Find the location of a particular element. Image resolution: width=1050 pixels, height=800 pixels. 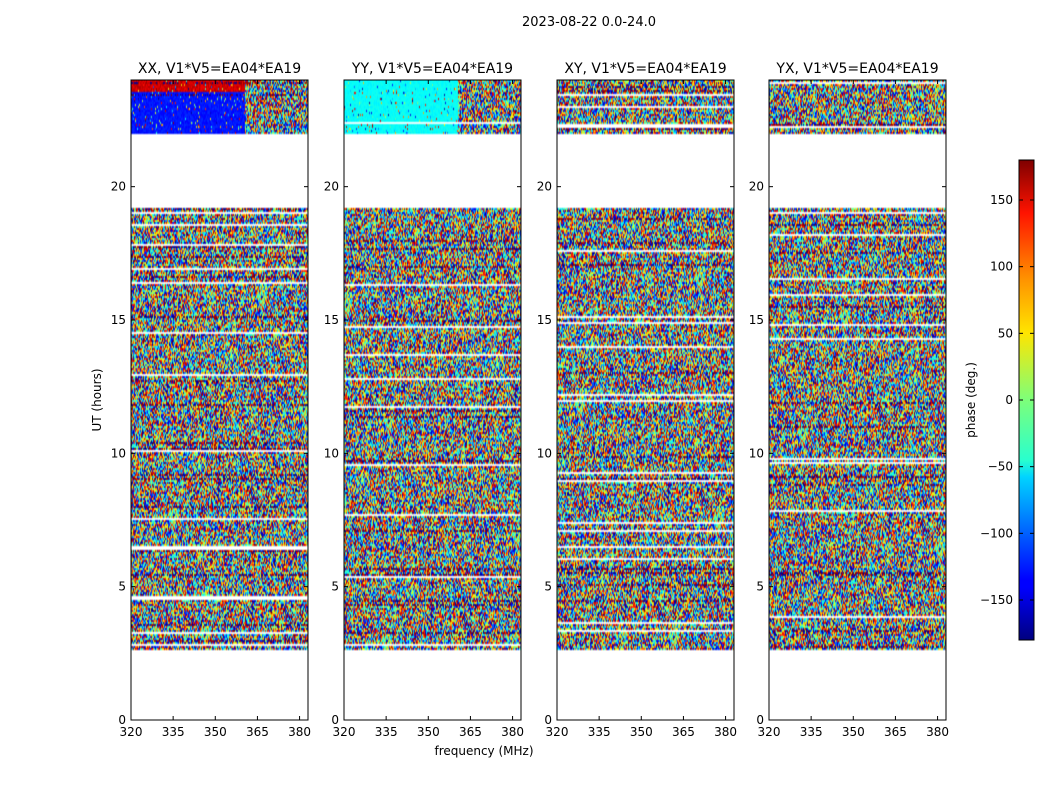

colorbar-tick-label: 100 is located at coordinates (1001, 267).